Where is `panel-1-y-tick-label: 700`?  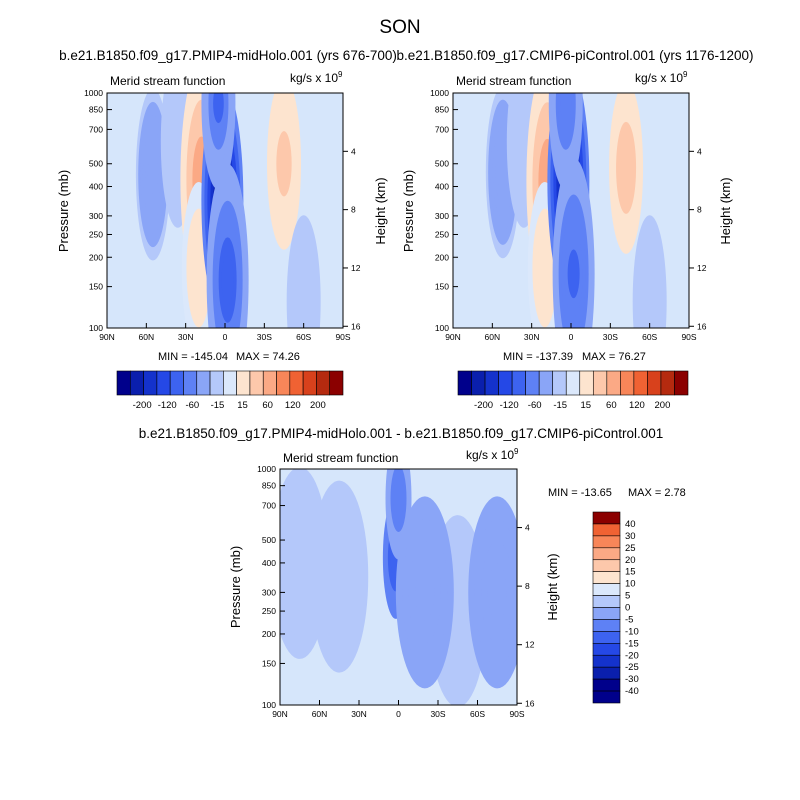 panel-1-y-tick-label: 700 is located at coordinates (96, 129).